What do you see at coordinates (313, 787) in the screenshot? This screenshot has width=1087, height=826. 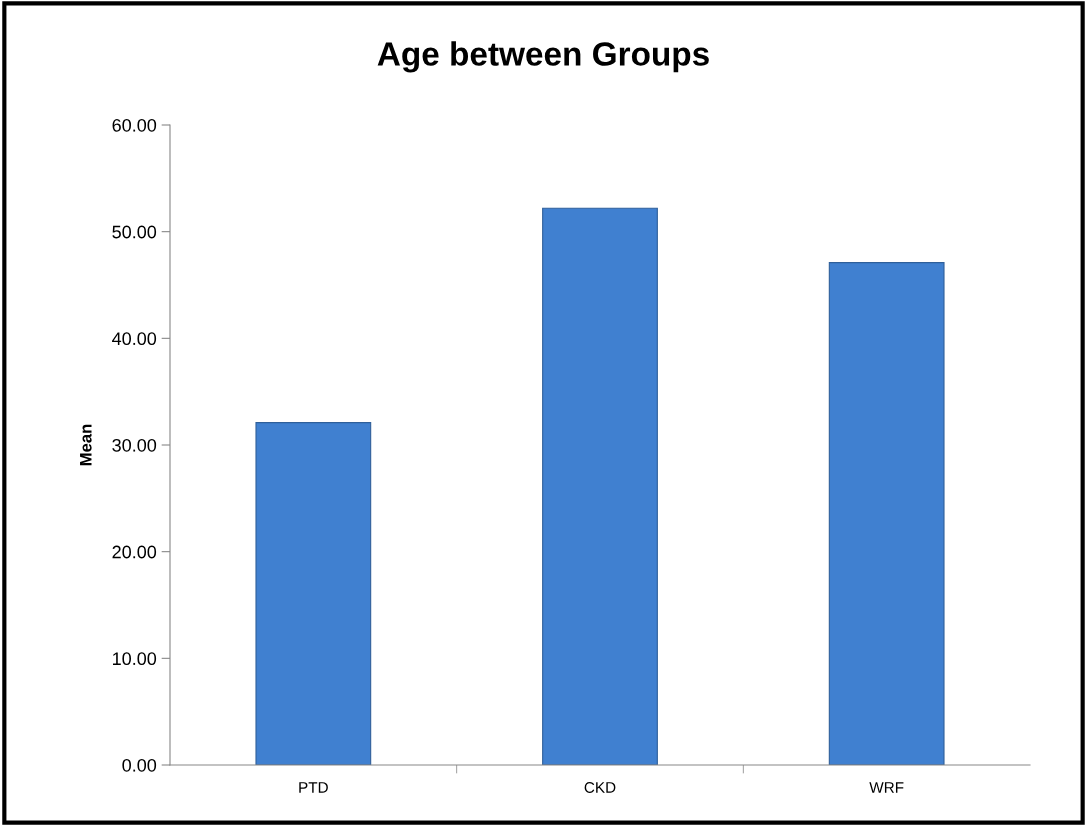 I see `x-tick-label: PTD` at bounding box center [313, 787].